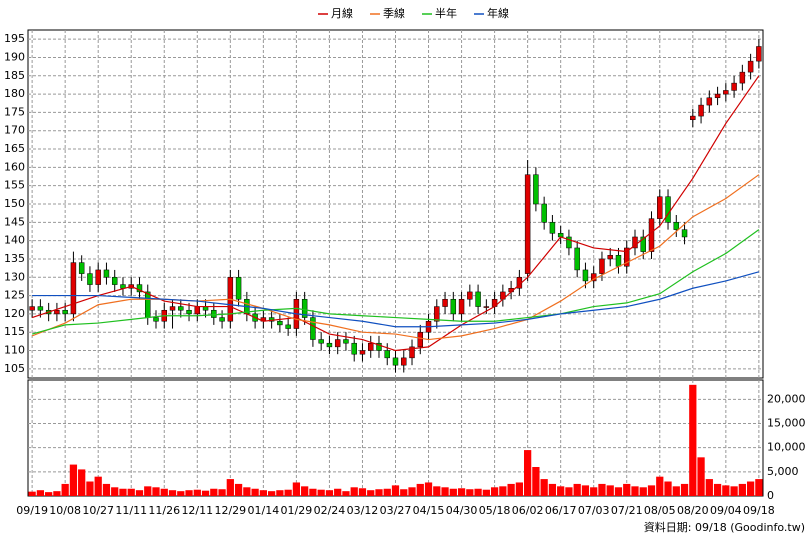 The height and width of the screenshot is (540, 808). What do you see at coordinates (14, 166) in the screenshot?
I see `y-tick-label: 160` at bounding box center [14, 166].